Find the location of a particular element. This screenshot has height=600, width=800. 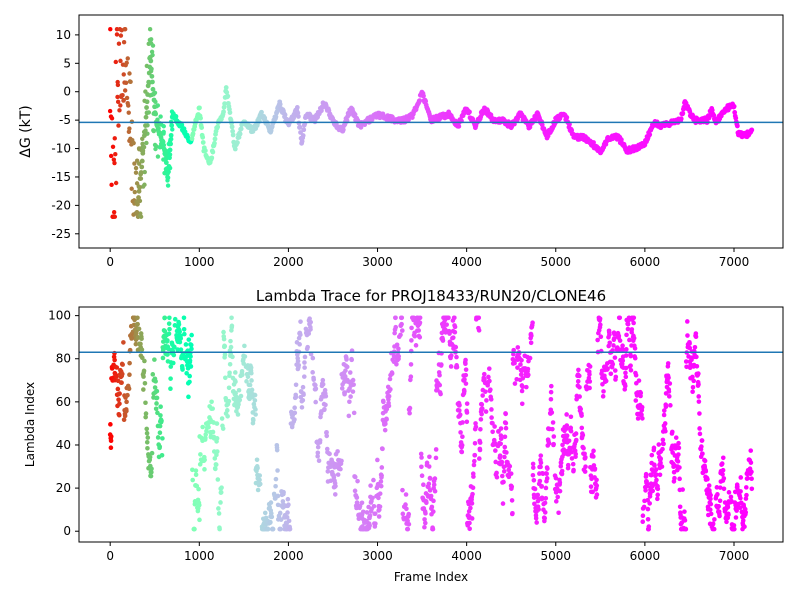

delta-g-y-tick-label: -10 is located at coordinates (61, 149).